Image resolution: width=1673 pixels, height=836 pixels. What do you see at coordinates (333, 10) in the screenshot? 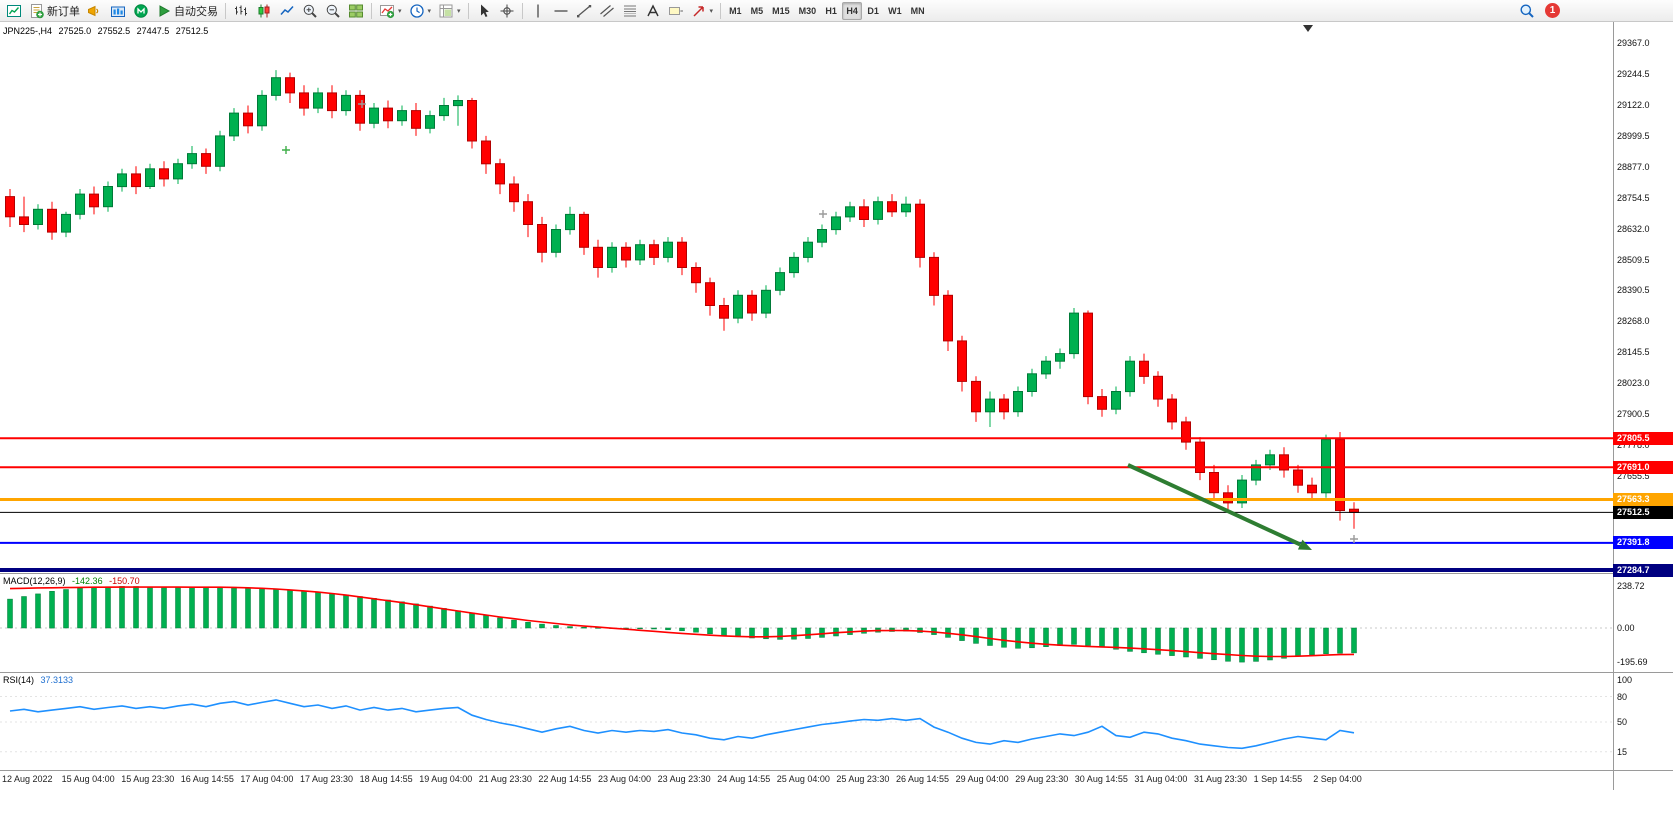
I see `zoom-out-button` at bounding box center [333, 10].